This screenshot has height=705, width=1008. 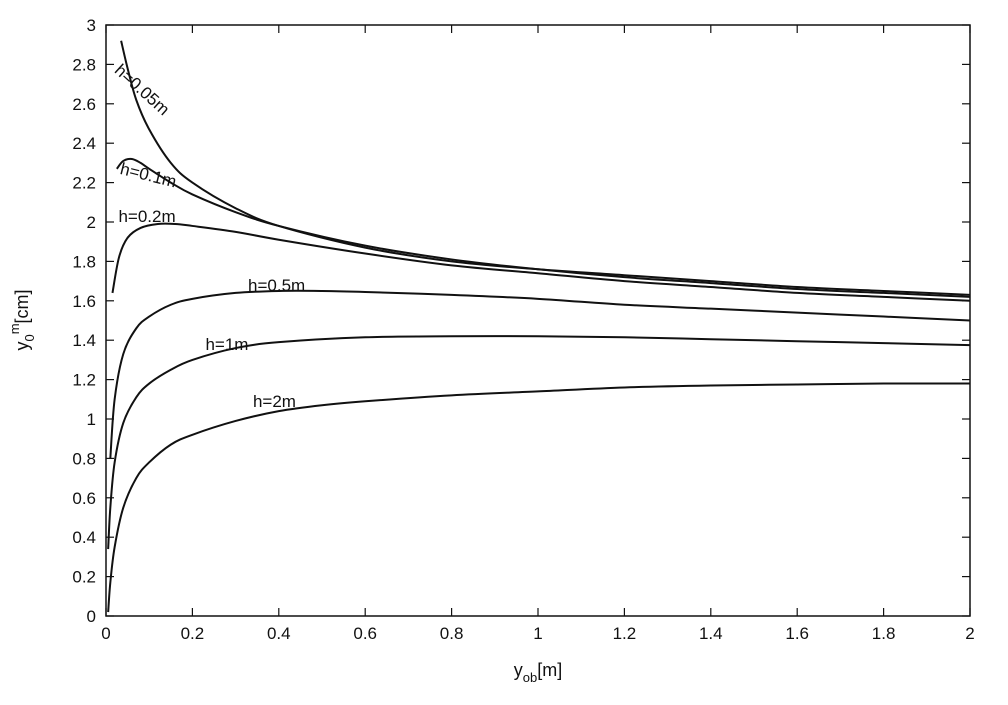 I want to click on y-tick-label: 2, so click(x=91, y=222).